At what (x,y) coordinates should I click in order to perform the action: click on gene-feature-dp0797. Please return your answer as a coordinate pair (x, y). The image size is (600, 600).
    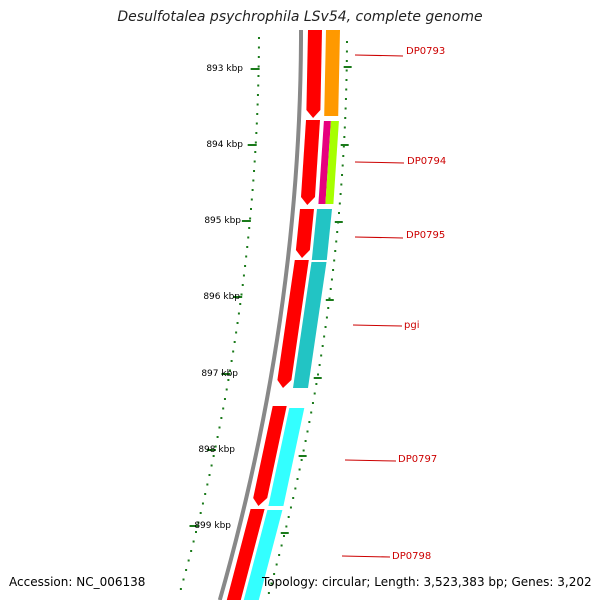
    Looking at the image, I should click on (286, 457).